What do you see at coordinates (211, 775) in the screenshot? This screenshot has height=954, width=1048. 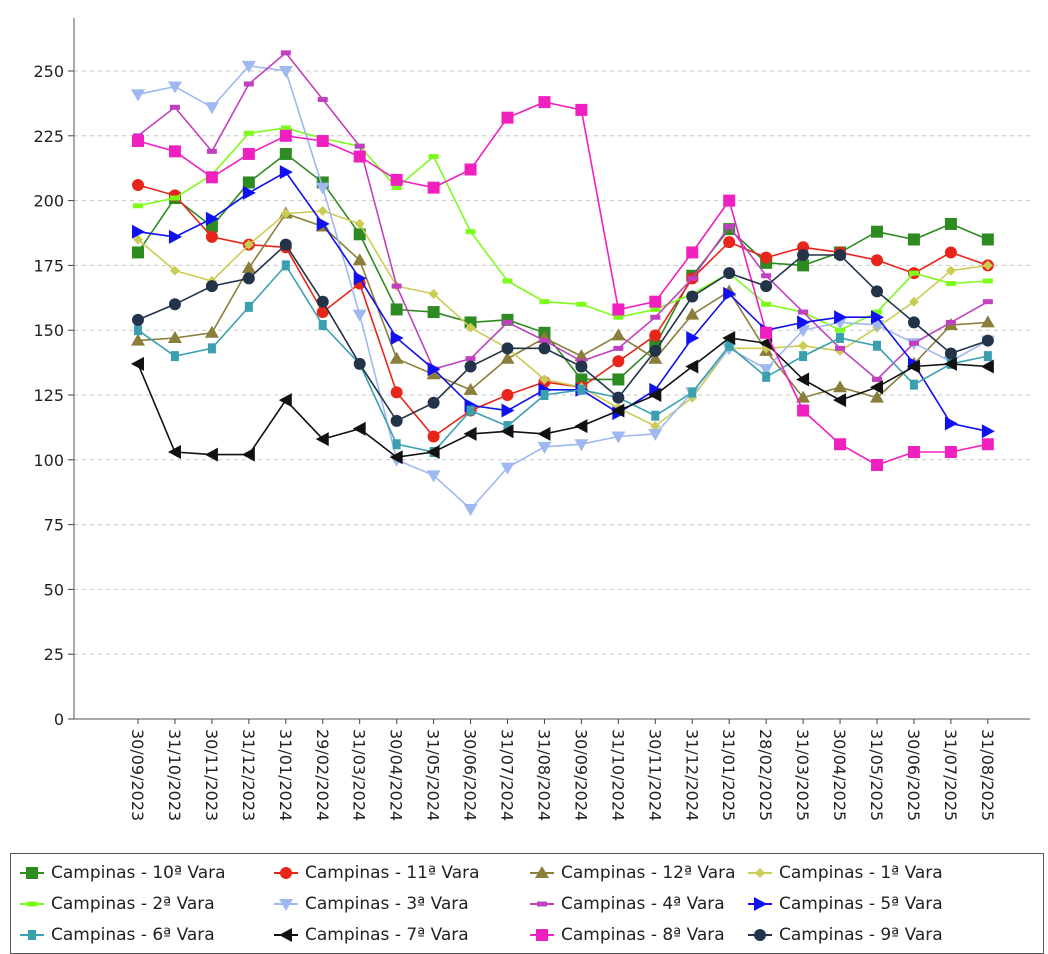 I see `x-tick-label: 30/11/2023` at bounding box center [211, 775].